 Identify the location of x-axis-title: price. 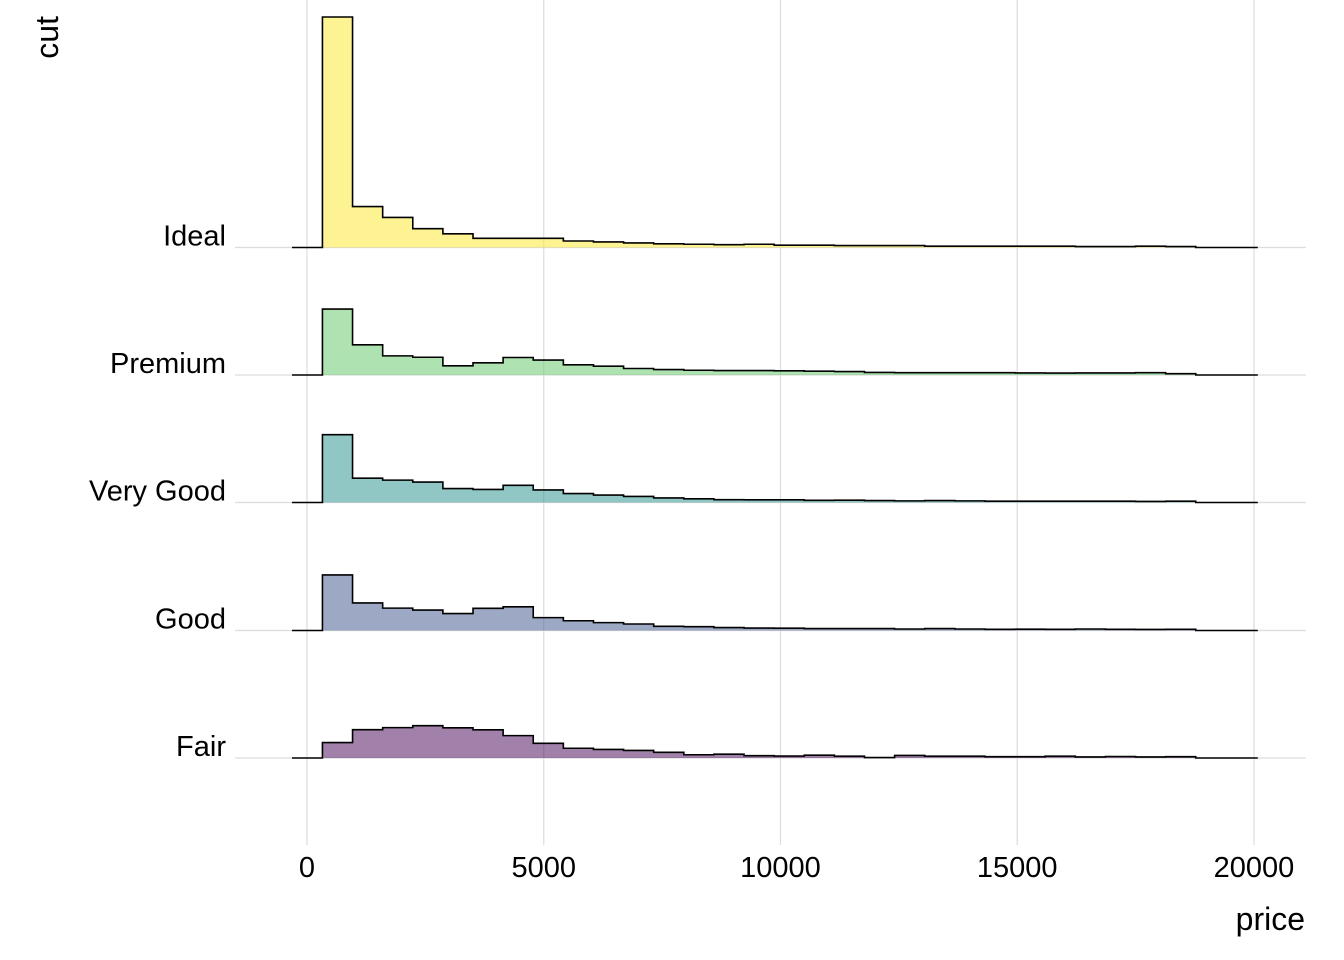
(1270, 919).